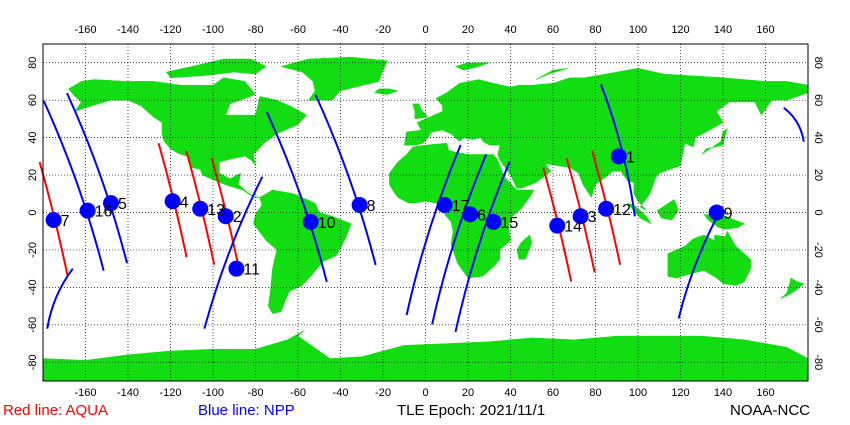 The height and width of the screenshot is (425, 850). I want to click on lon-tick-label-top: 100, so click(638, 30).